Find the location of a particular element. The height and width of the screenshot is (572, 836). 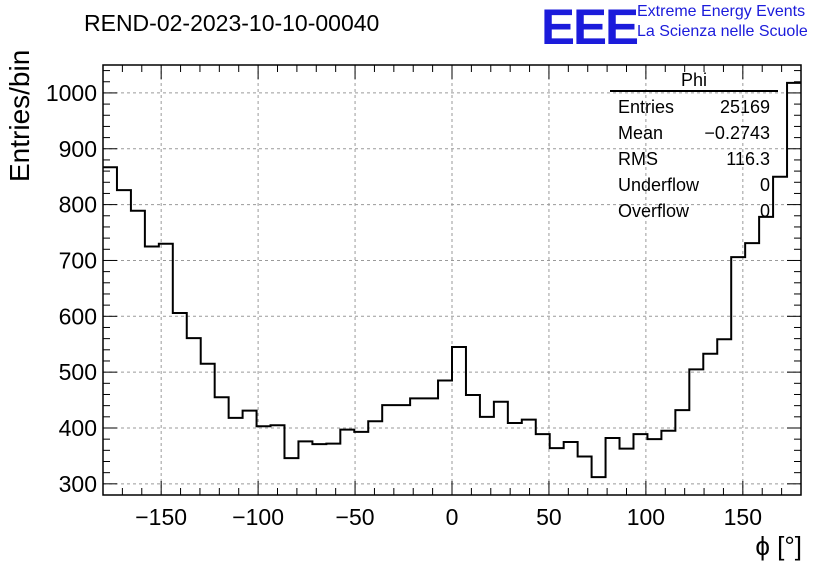

stats-row-overflow: Overflow 0 is located at coordinates (694, 211).